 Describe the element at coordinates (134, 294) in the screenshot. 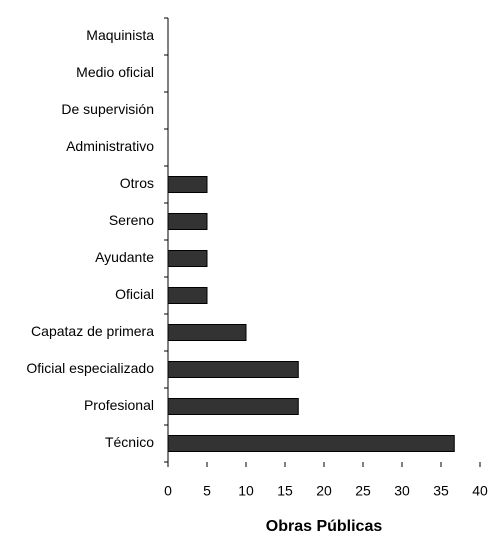

I see `y-tick-label: Oficial` at that location.